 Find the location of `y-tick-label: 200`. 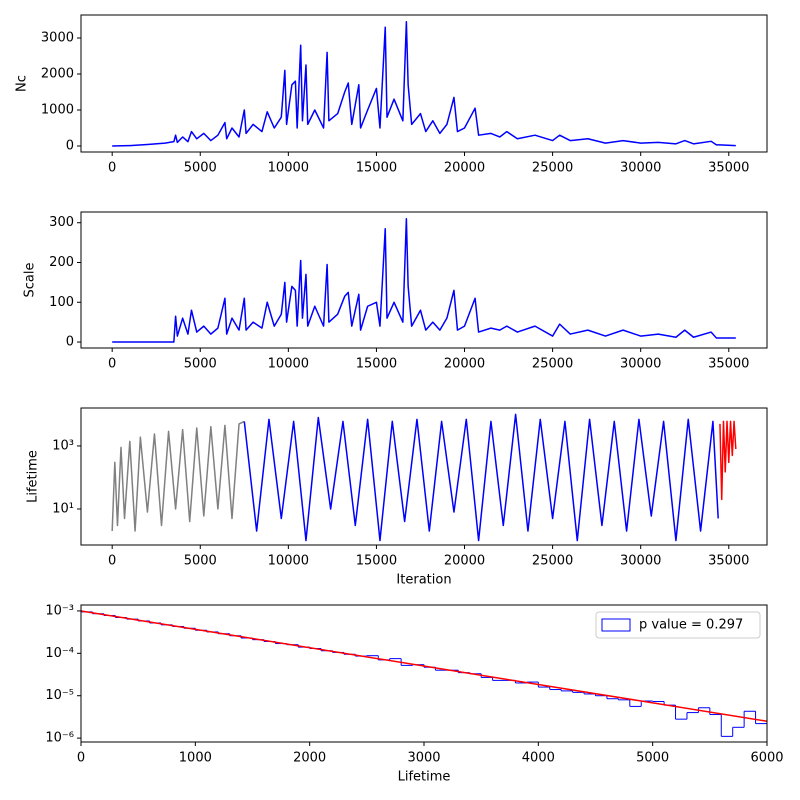

y-tick-label: 200 is located at coordinates (61, 262).